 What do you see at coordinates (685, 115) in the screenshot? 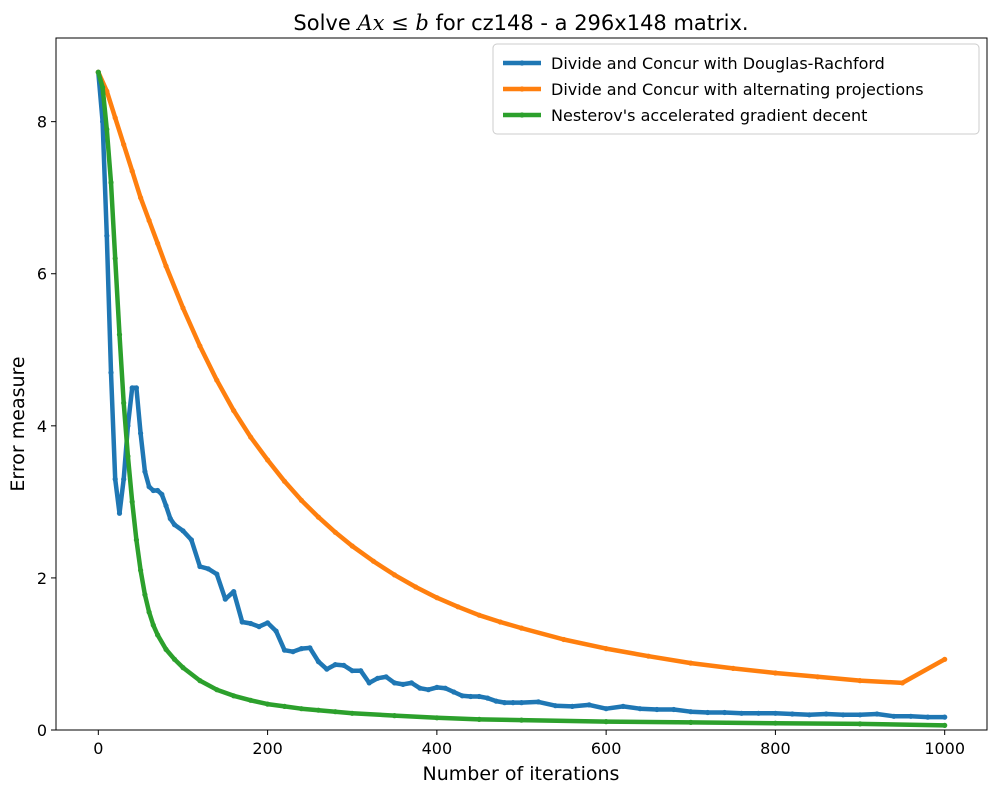
I see `legend-item-3: Nesterov's accelerated gradient decent` at bounding box center [685, 115].